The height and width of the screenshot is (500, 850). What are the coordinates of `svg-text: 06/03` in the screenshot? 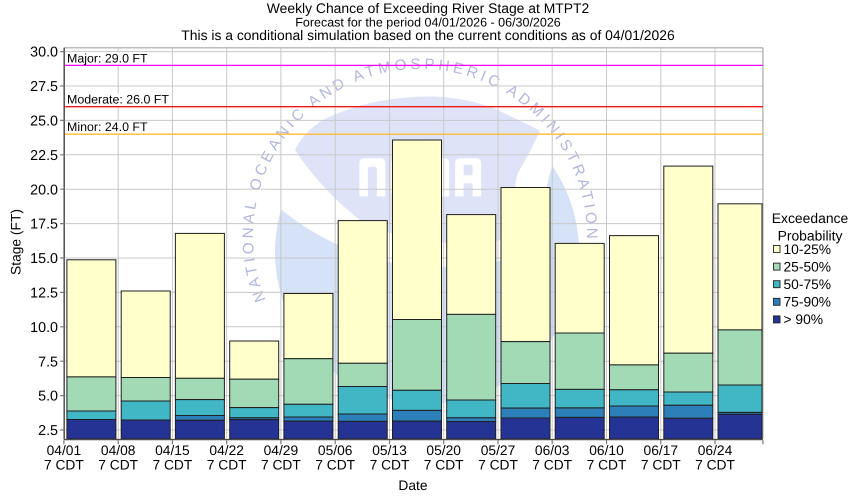 It's located at (552, 450).